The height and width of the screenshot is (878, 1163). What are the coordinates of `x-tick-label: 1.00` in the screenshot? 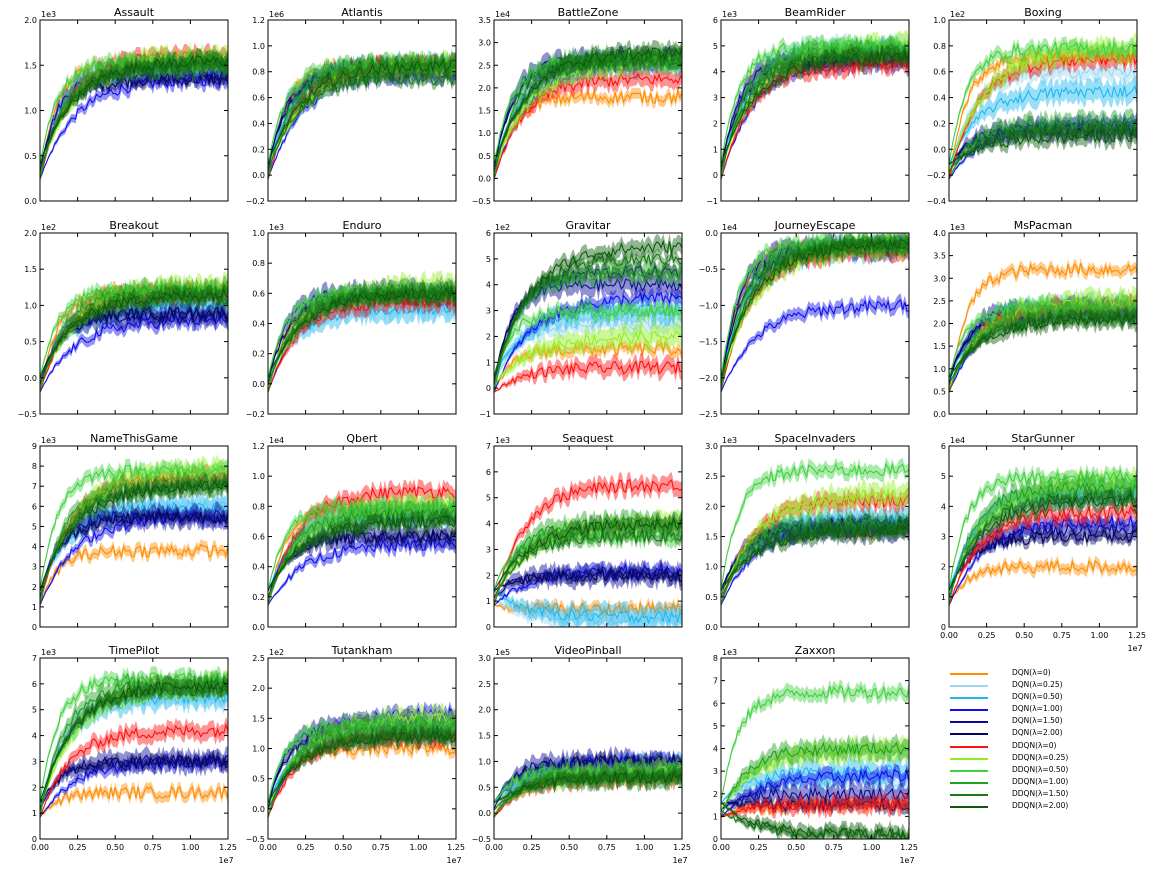 It's located at (418, 847).